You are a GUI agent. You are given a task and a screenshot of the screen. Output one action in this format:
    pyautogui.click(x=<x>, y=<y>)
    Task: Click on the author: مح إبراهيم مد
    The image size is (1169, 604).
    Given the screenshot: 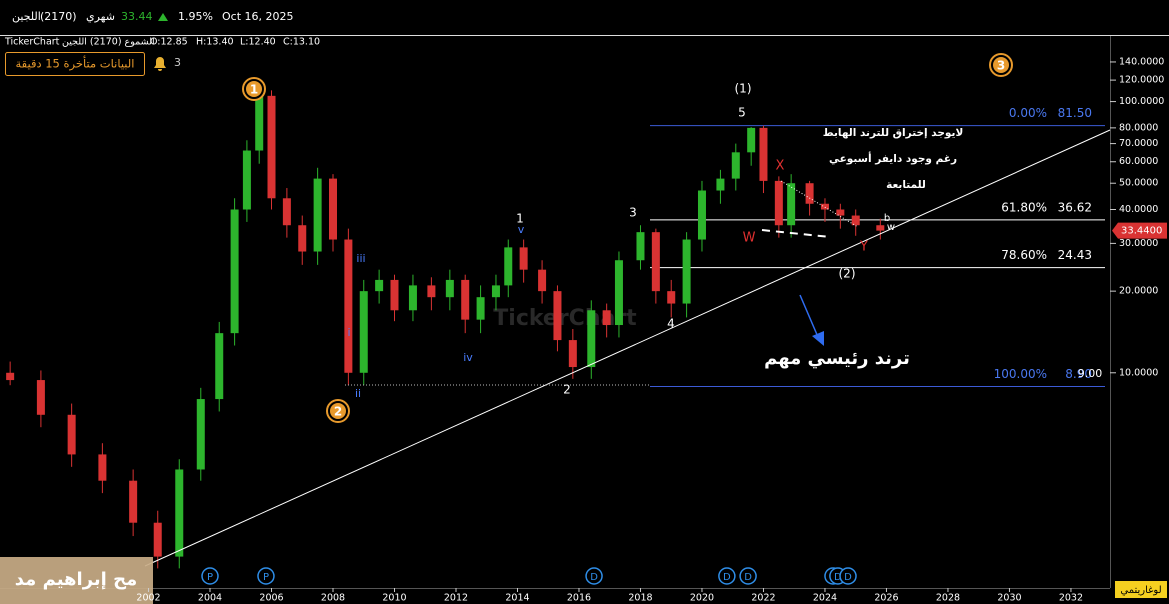 What is the action you would take?
    pyautogui.click(x=76, y=579)
    